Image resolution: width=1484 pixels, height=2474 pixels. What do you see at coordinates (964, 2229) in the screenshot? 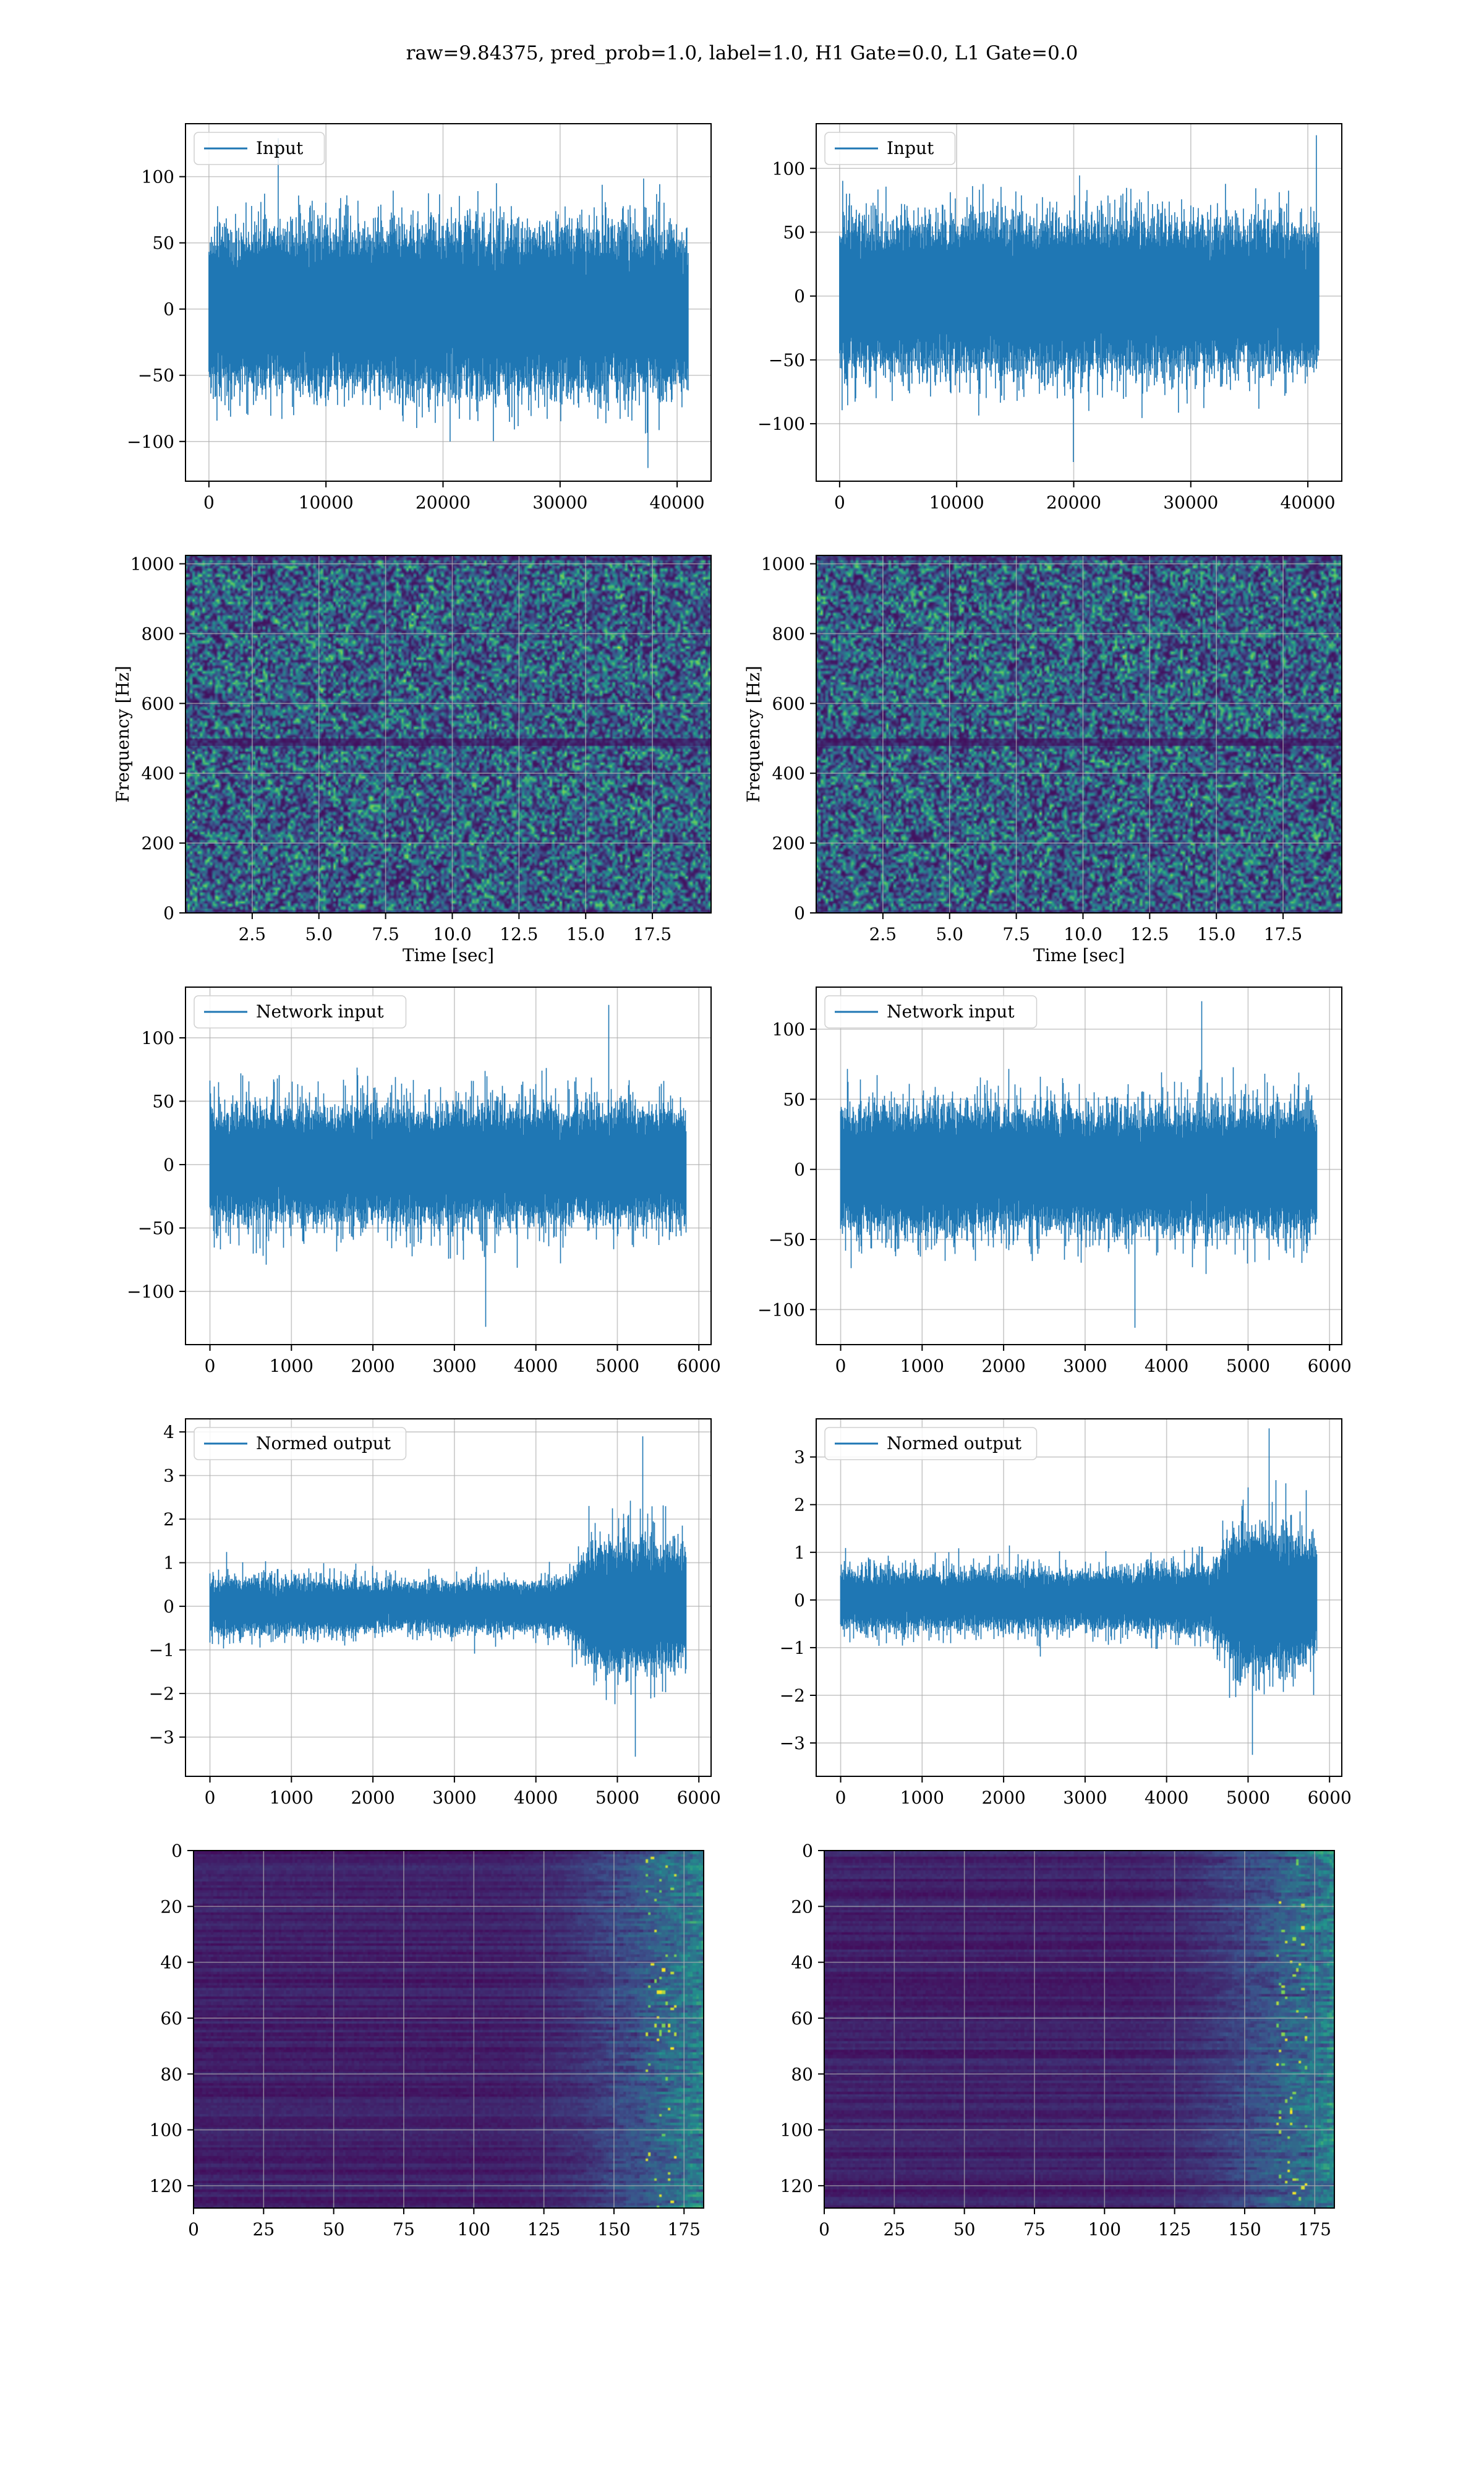
I see `feature-map-l1-xtick-label-2: 50` at bounding box center [964, 2229].